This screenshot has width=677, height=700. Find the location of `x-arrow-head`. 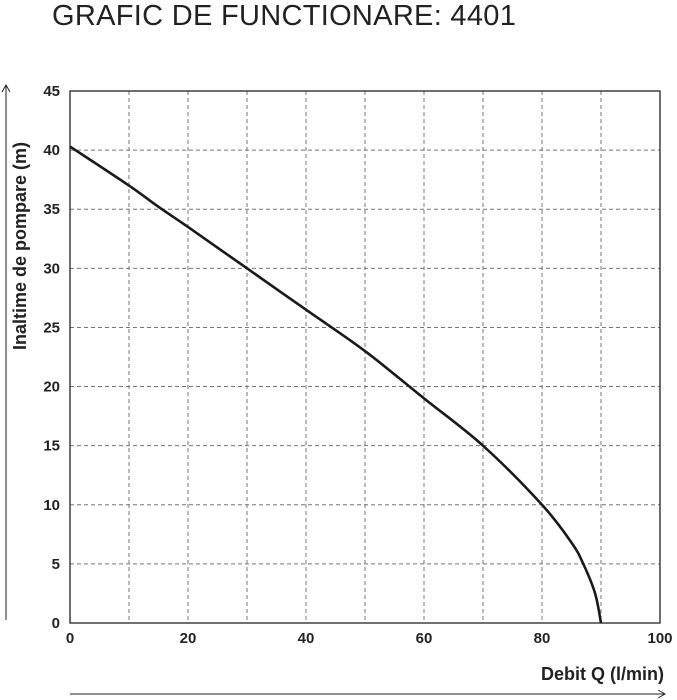

x-arrow-head is located at coordinates (662, 694).